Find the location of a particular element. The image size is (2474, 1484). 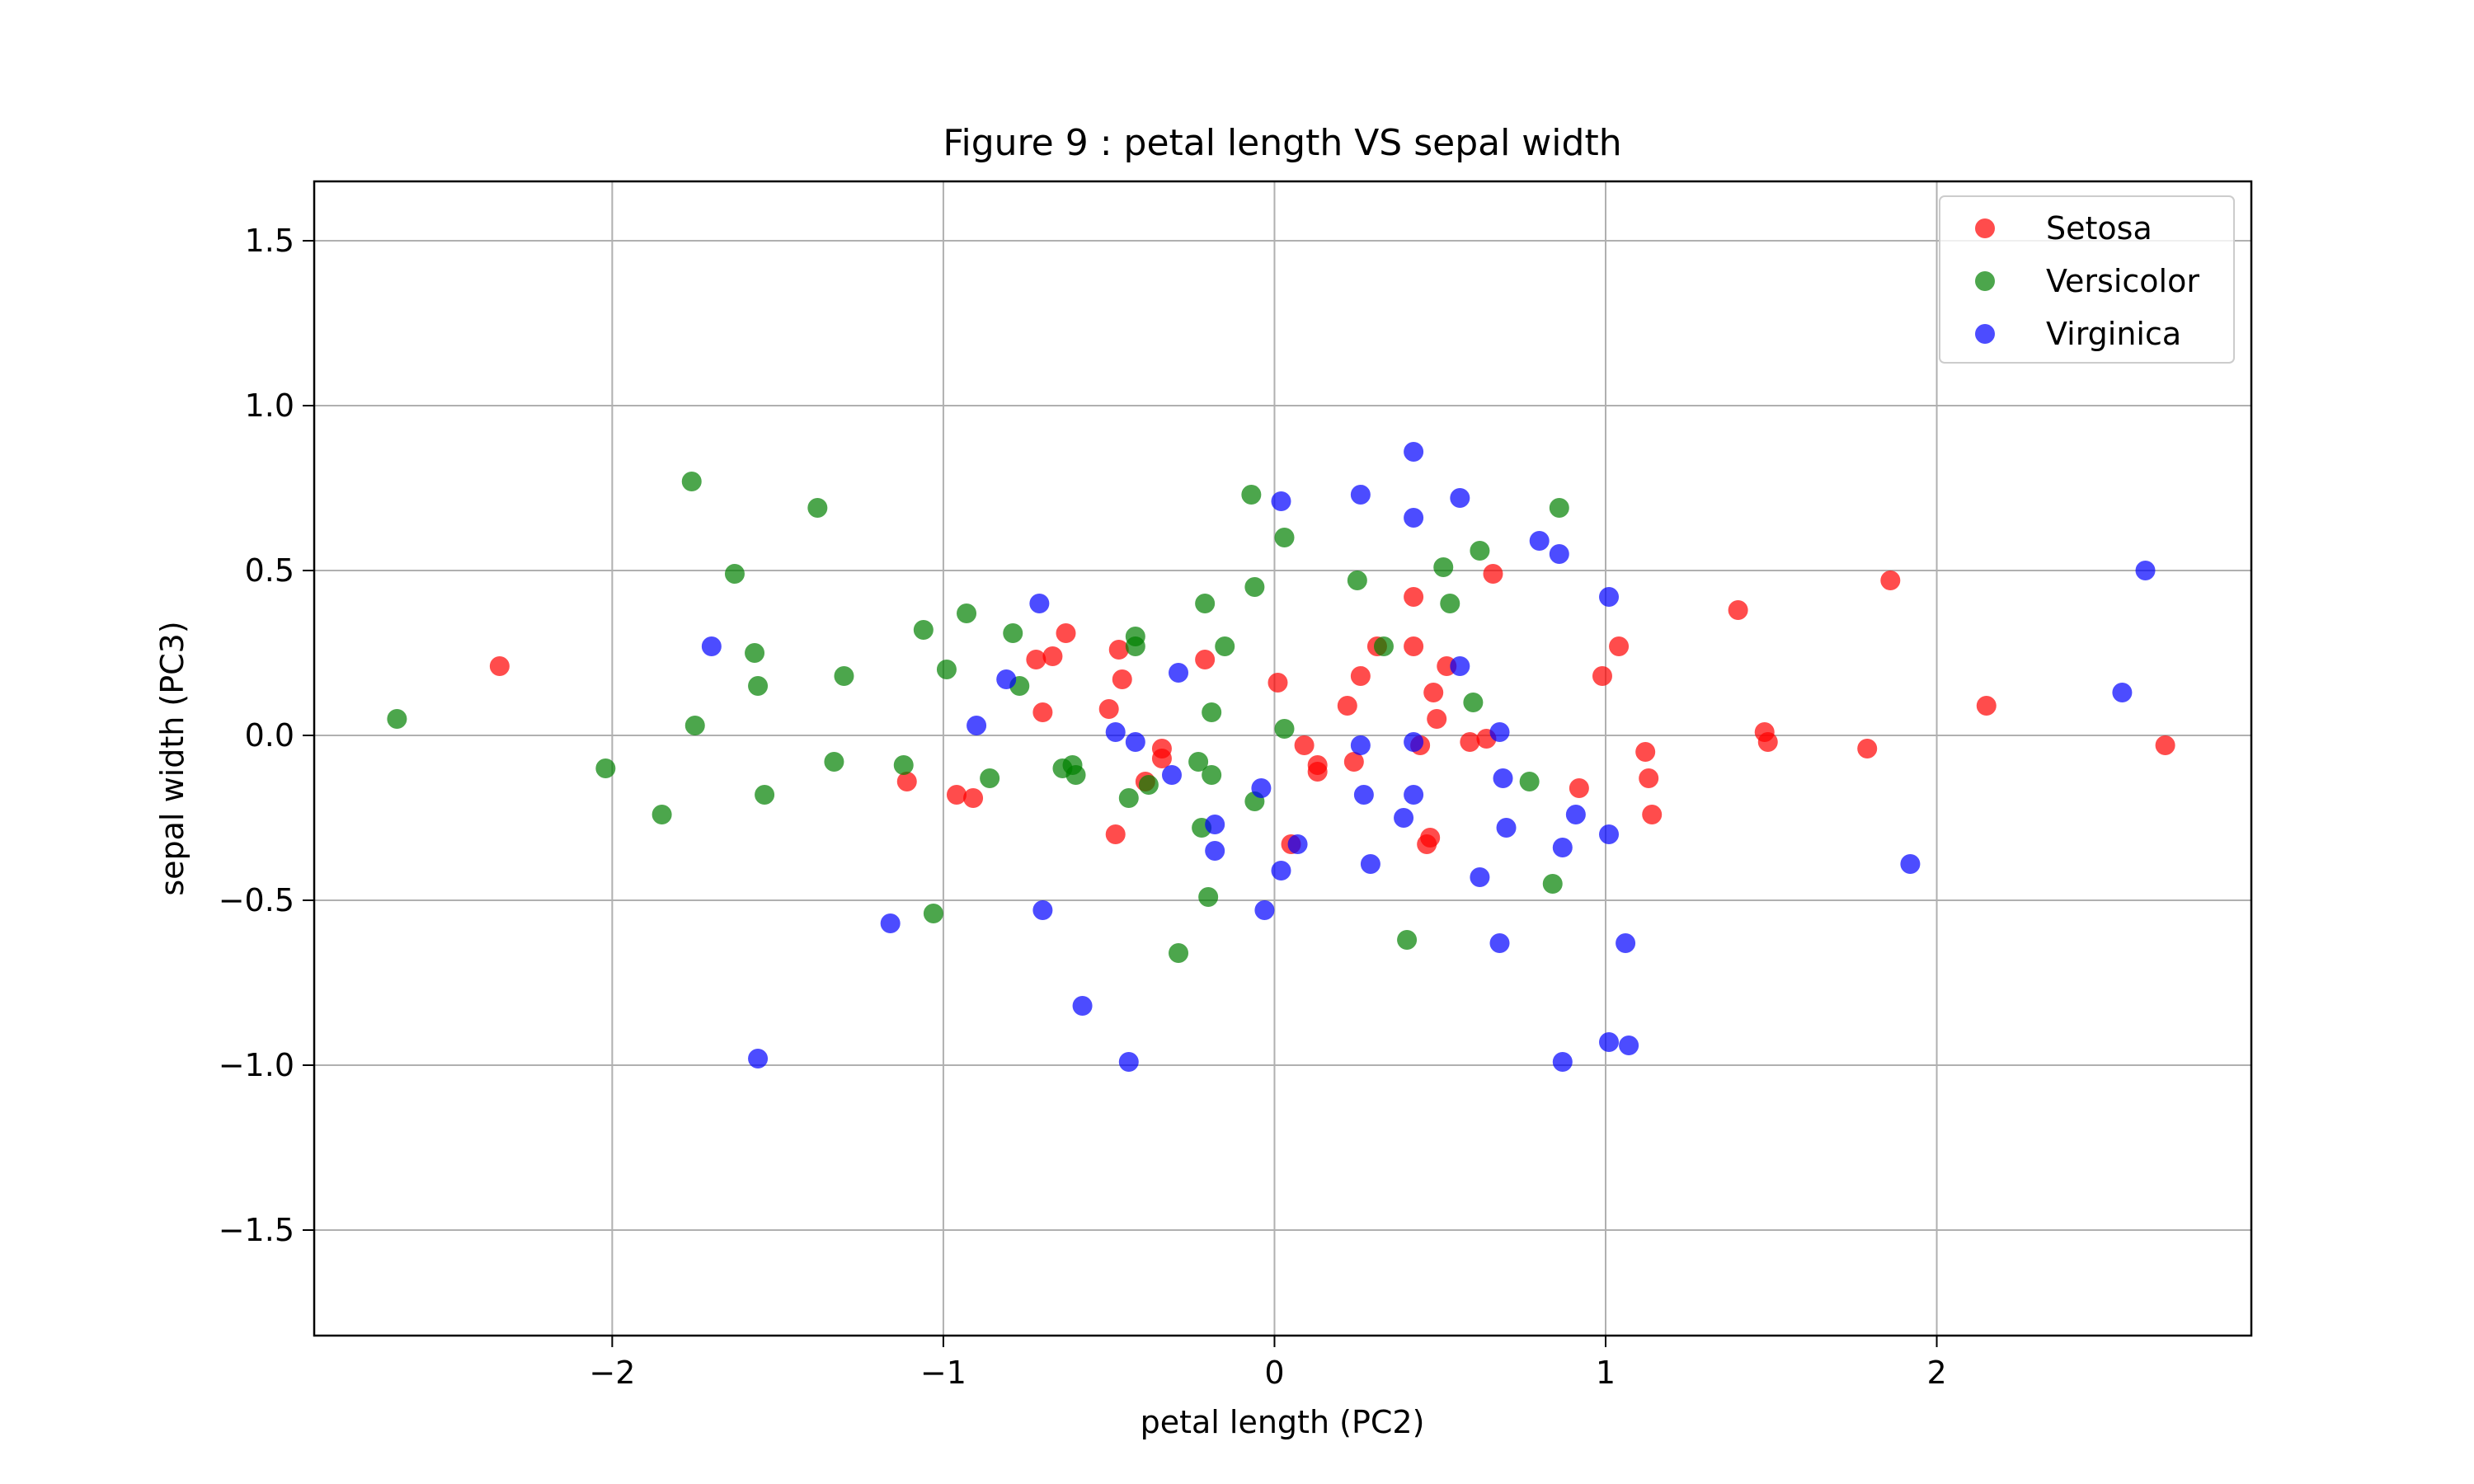

y-tick-label: 0.0 is located at coordinates (269, 735).